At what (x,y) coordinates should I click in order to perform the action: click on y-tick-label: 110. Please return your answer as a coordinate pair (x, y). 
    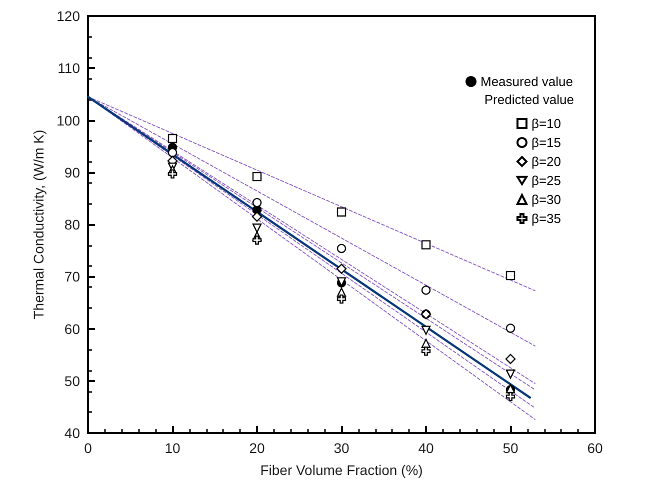
    Looking at the image, I should click on (69, 68).